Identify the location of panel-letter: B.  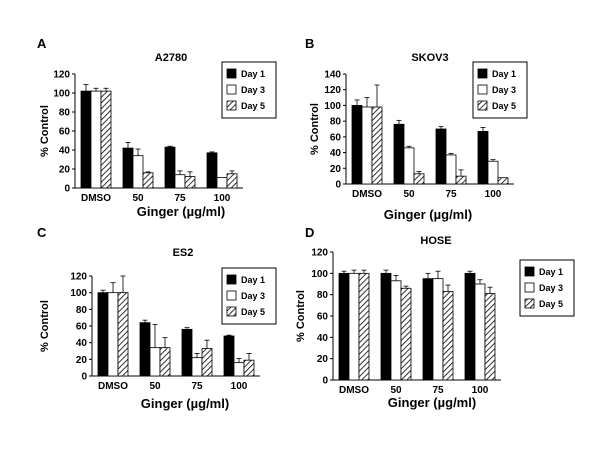
(309, 43).